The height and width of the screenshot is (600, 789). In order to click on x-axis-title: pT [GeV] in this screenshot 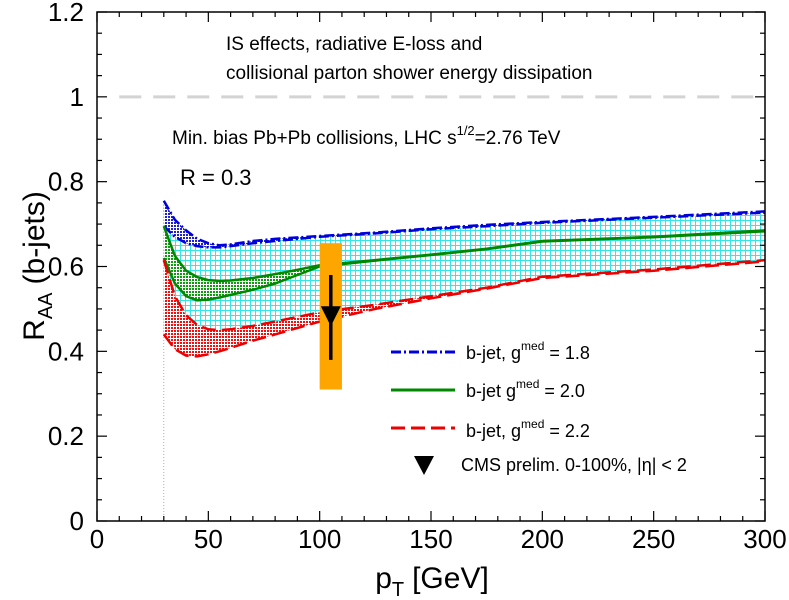, I will do `click(432, 581)`.